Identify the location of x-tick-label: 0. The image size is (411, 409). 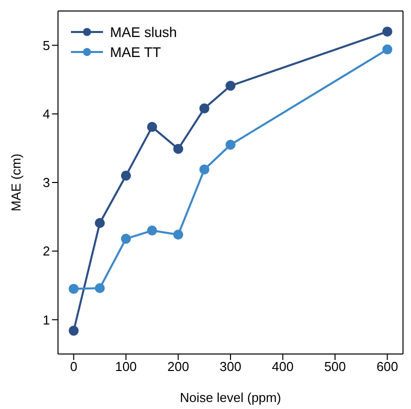
(74, 366).